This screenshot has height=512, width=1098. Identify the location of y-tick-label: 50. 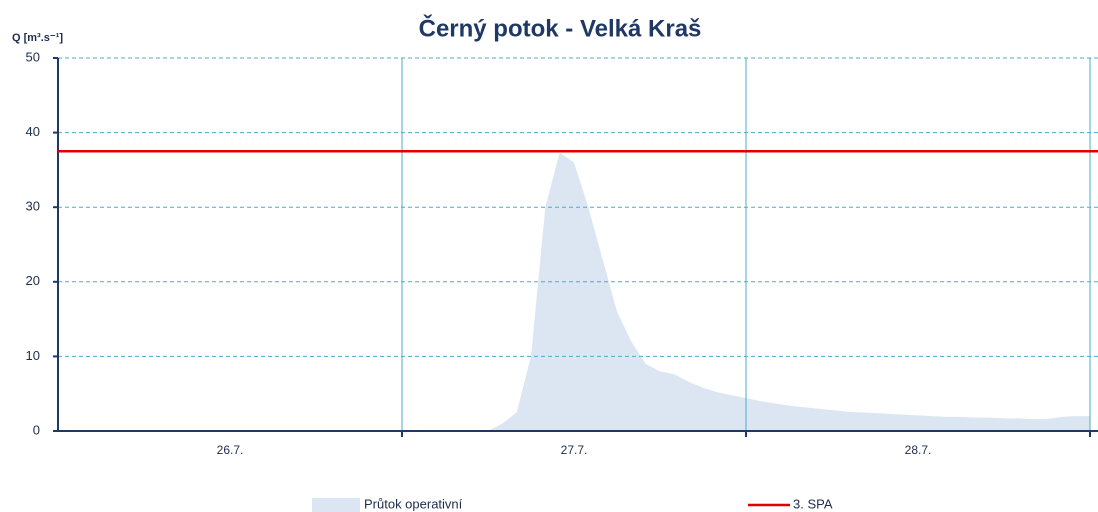
(33, 56).